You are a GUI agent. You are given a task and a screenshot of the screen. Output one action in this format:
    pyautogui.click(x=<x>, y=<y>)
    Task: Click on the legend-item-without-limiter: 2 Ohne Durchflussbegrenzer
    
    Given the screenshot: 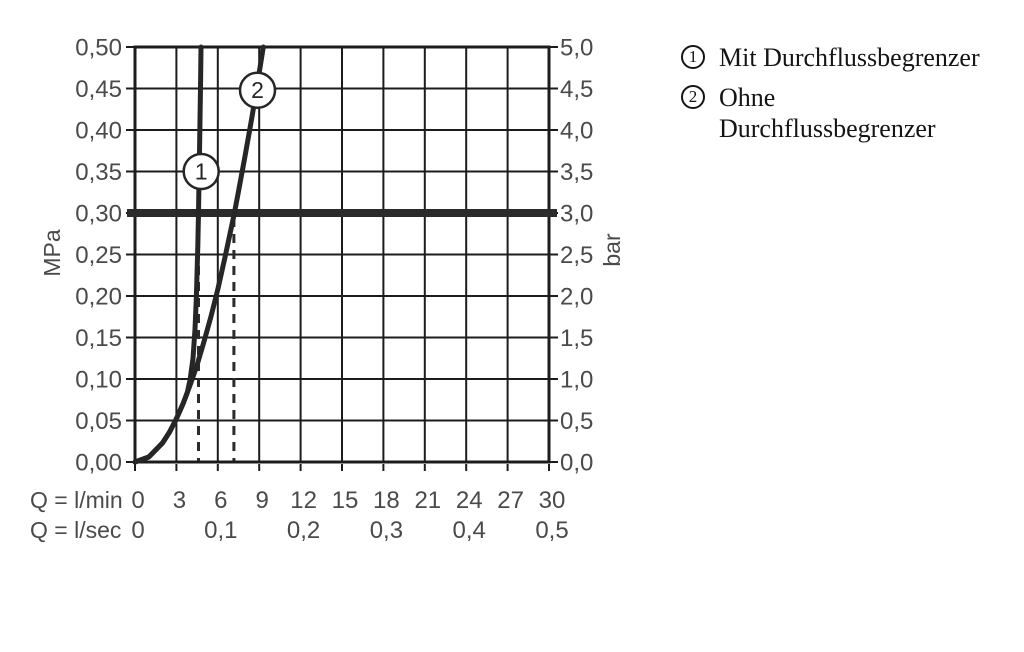 What is the action you would take?
    pyautogui.click(x=846, y=113)
    